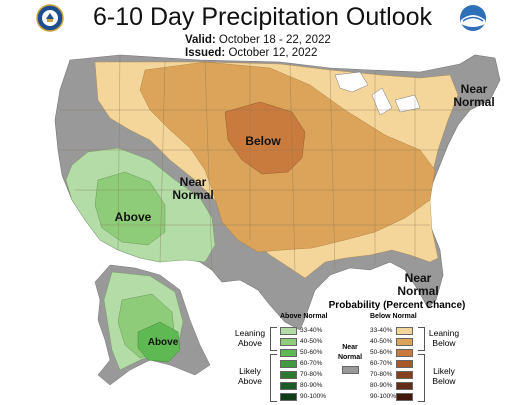  What do you see at coordinates (381, 385) in the screenshot?
I see `legend-below-swatch-label: 80-90%` at bounding box center [381, 385].